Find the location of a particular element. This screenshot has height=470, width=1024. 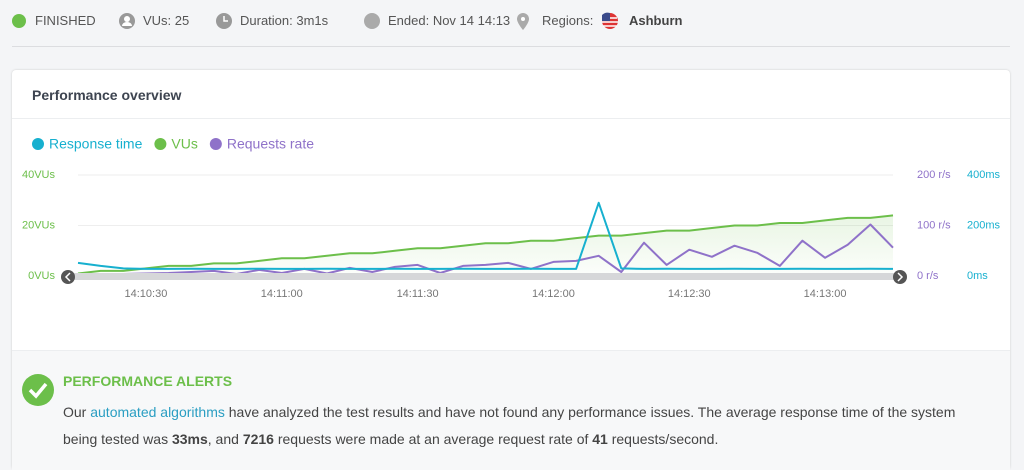

duration: Duration: 3m1s is located at coordinates (284, 20).